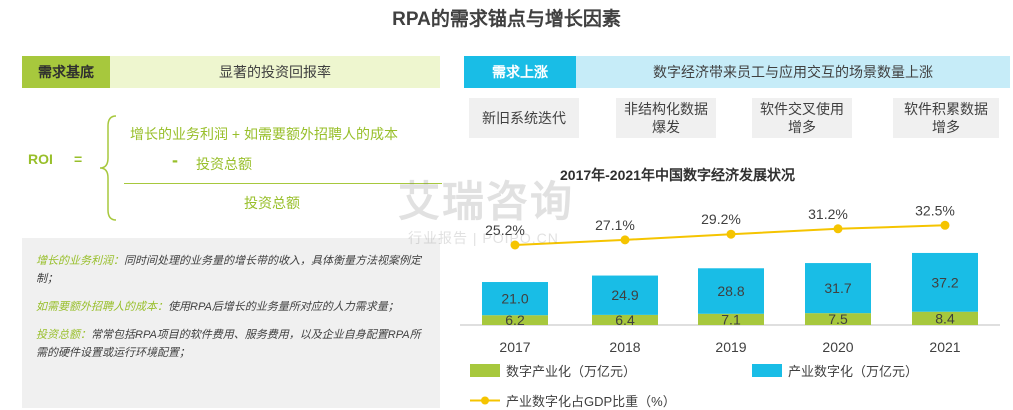  I want to click on chip-software-data-accumulate: 软件积累数据 增多, so click(946, 118).